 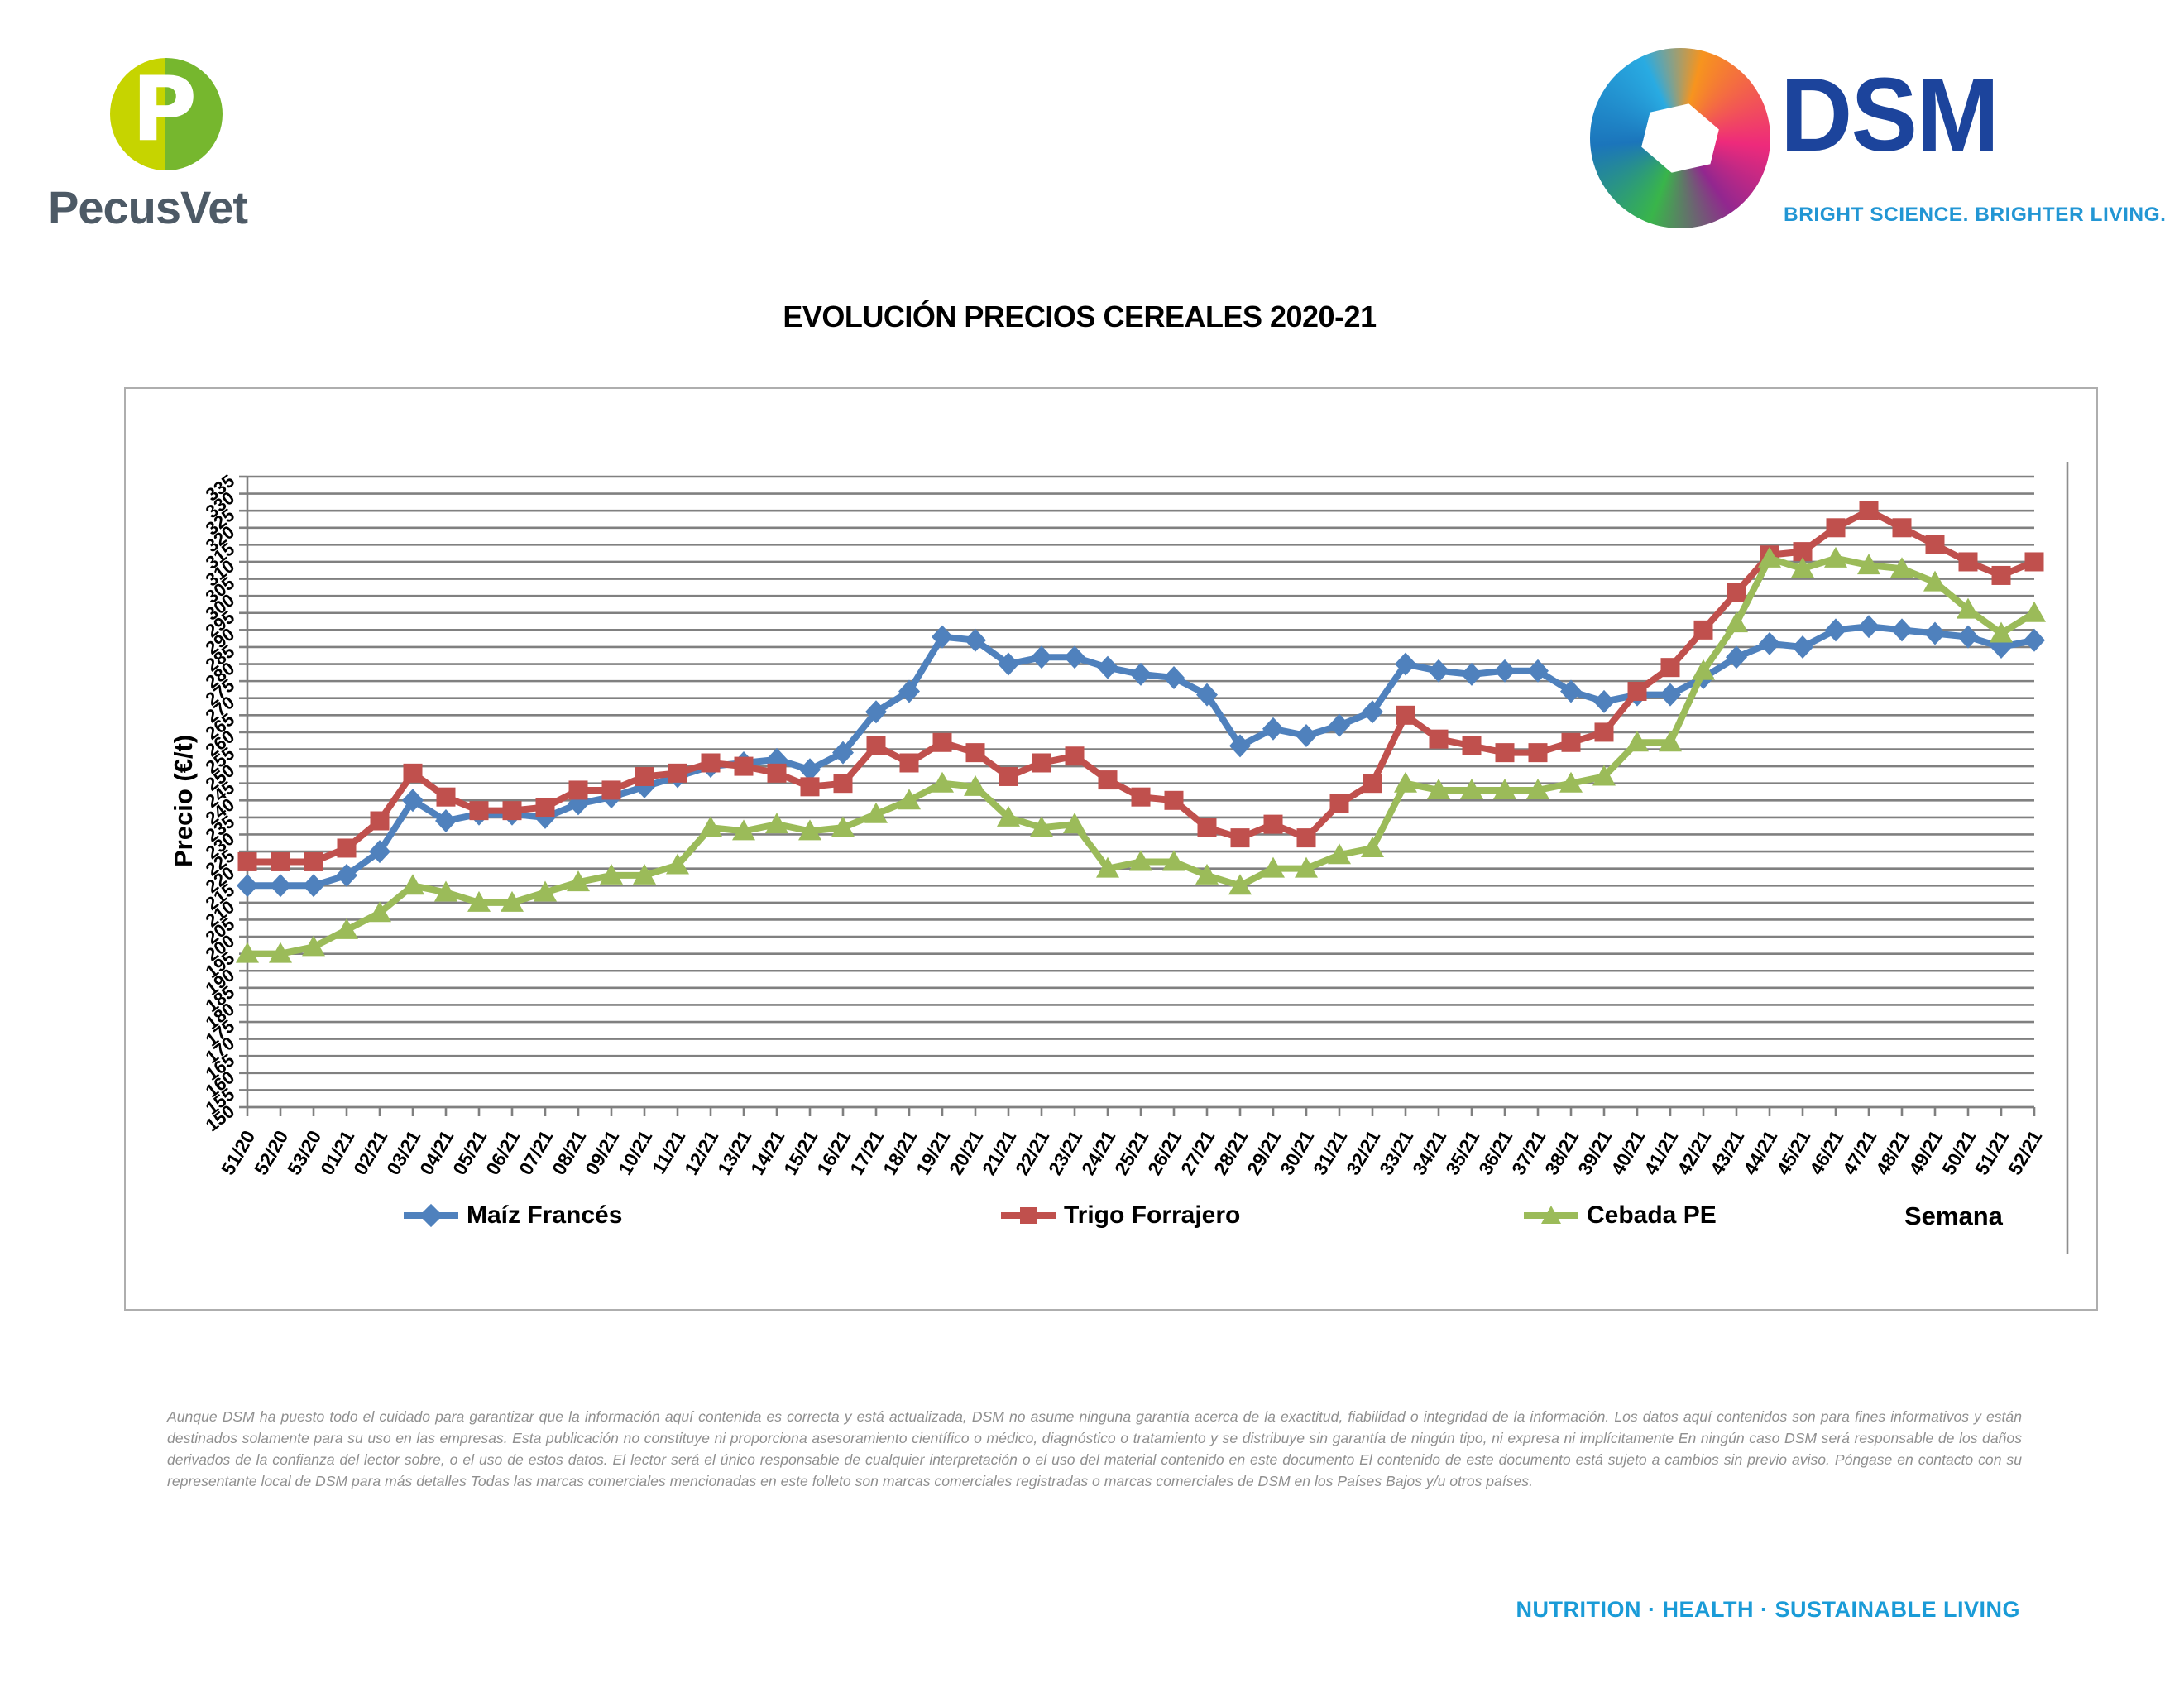 I want to click on svg-text: 30/21, so click(x=1297, y=1152).